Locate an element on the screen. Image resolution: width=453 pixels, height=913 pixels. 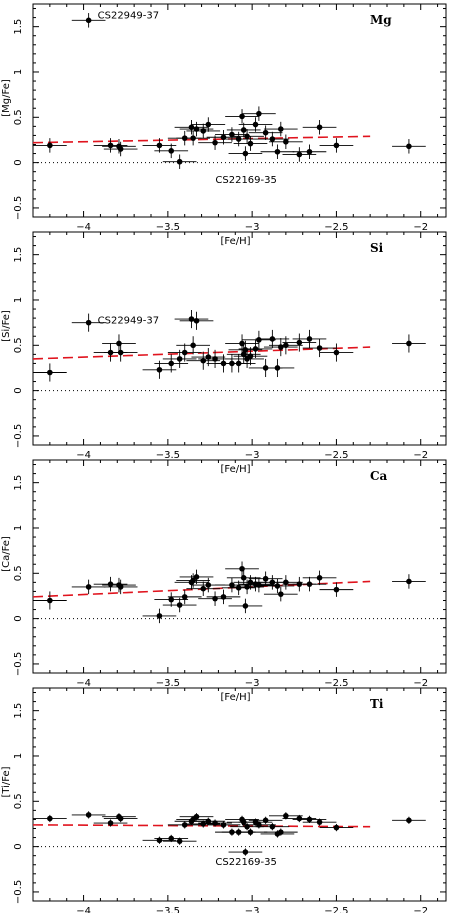
panel-mg-xlabel: [Fe/H] is located at coordinates (235, 241).